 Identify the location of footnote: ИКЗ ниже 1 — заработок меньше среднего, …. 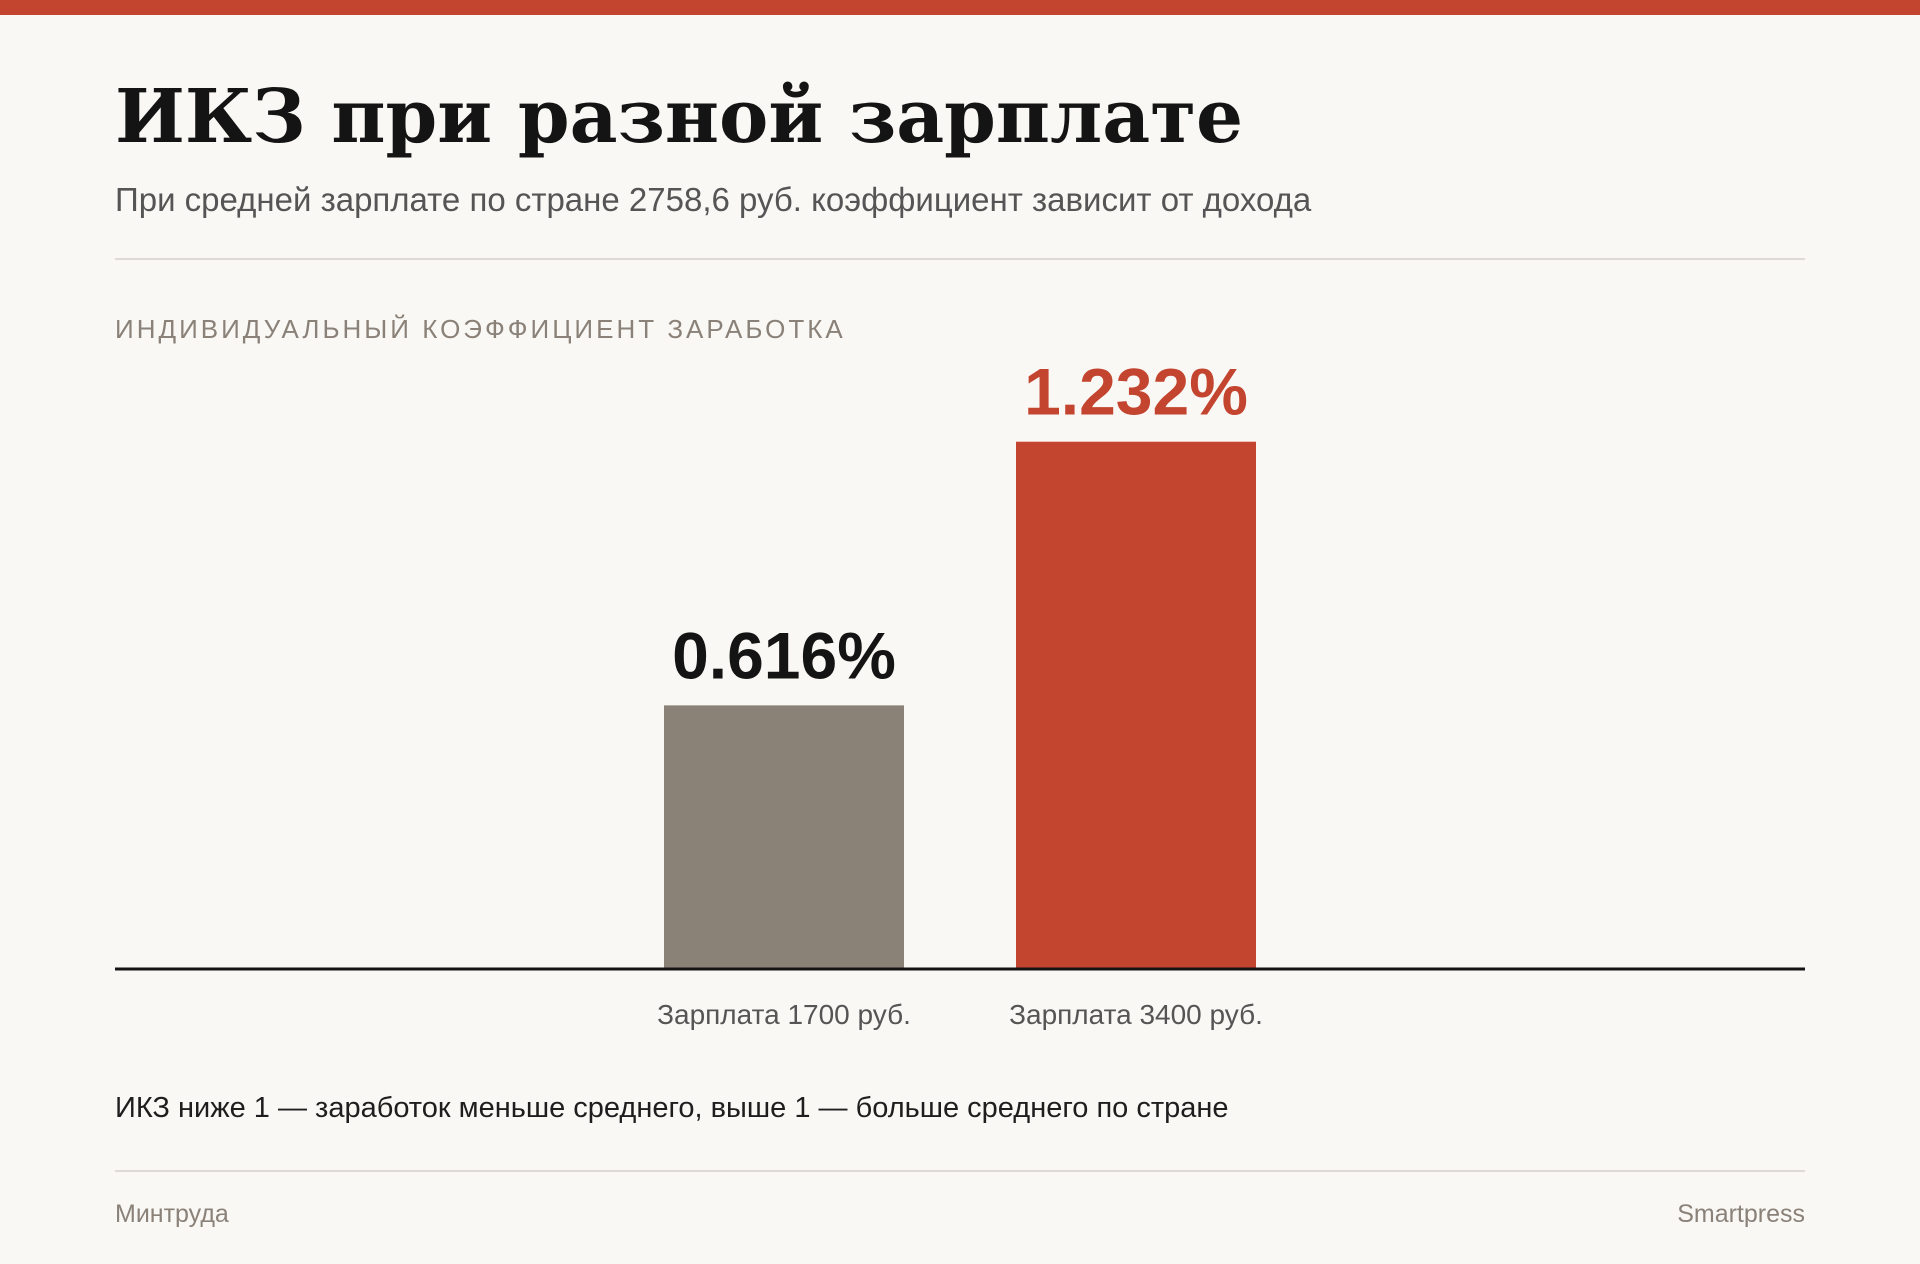
(672, 1108).